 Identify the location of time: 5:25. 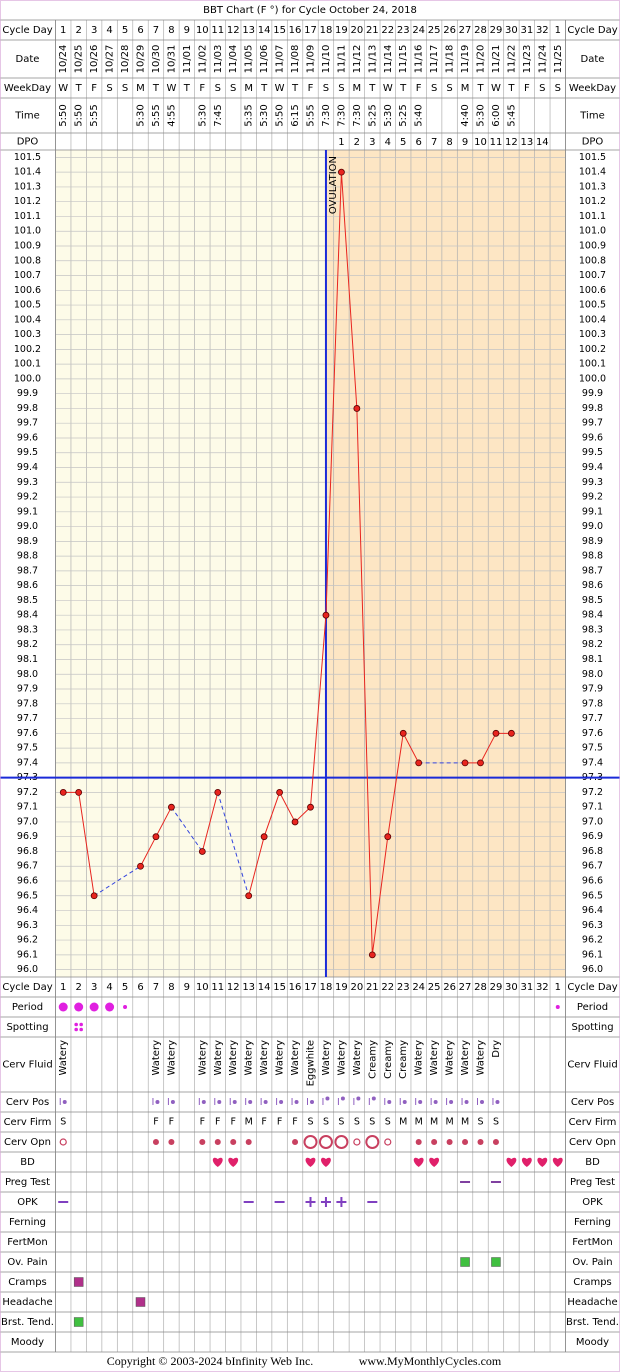
(372, 115).